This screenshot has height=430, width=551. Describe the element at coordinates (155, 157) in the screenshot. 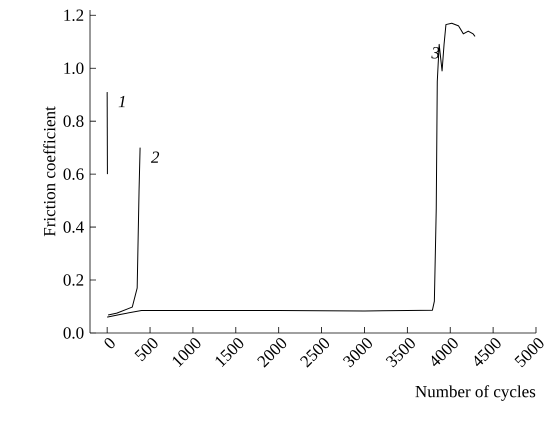

I see `annotation: 2` at that location.